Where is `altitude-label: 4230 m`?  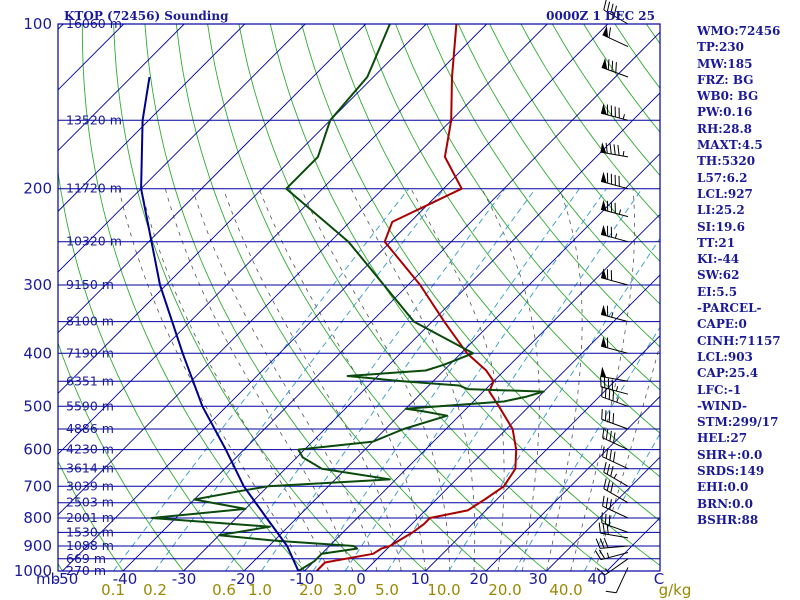 altitude-label: 4230 m is located at coordinates (90, 449).